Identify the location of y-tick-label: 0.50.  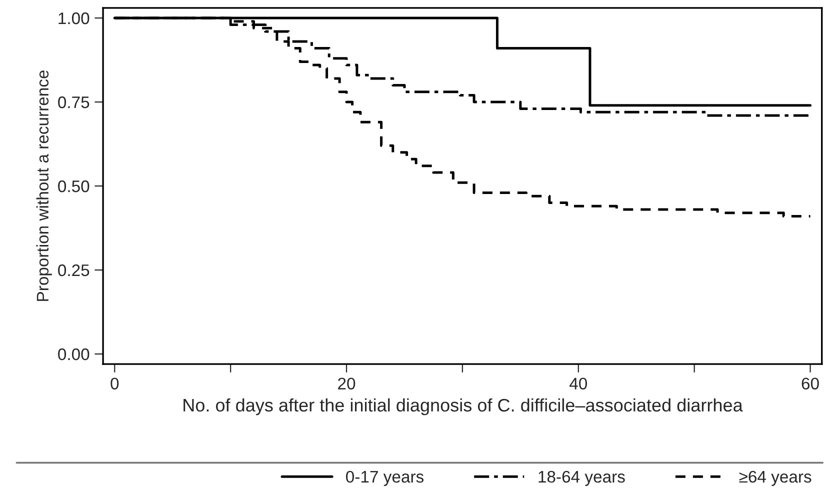
(74, 186).